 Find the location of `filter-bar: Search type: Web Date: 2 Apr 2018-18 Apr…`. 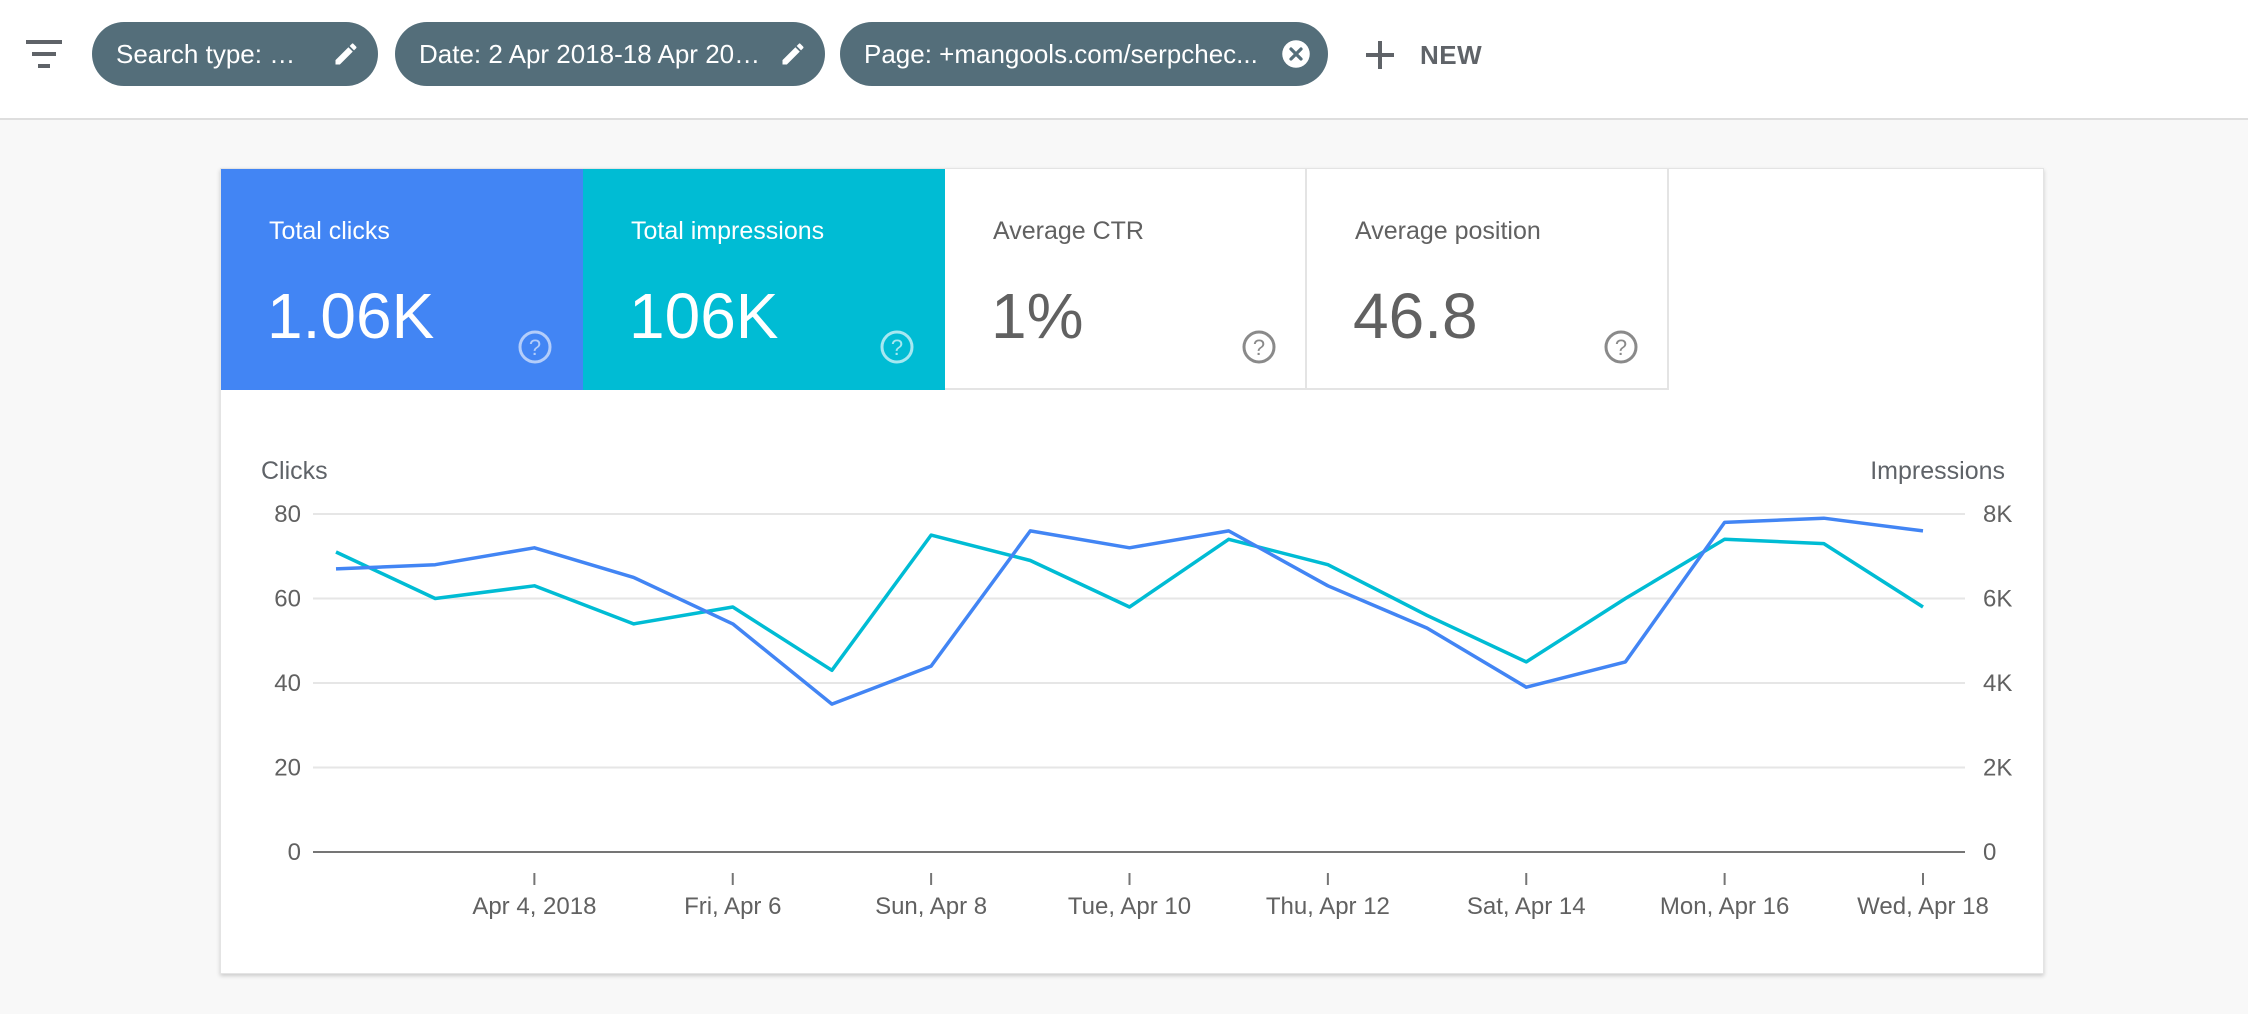

filter-bar: Search type: Web Date: 2 Apr 2018-18 Apr… is located at coordinates (1124, 60).